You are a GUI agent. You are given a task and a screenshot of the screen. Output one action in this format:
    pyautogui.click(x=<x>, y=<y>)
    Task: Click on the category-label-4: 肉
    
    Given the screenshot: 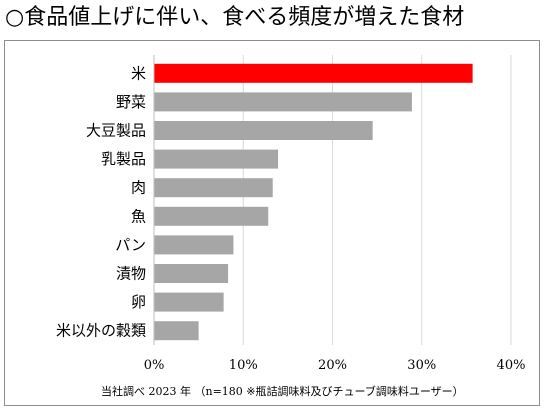 What is the action you would take?
    pyautogui.click(x=138, y=188)
    